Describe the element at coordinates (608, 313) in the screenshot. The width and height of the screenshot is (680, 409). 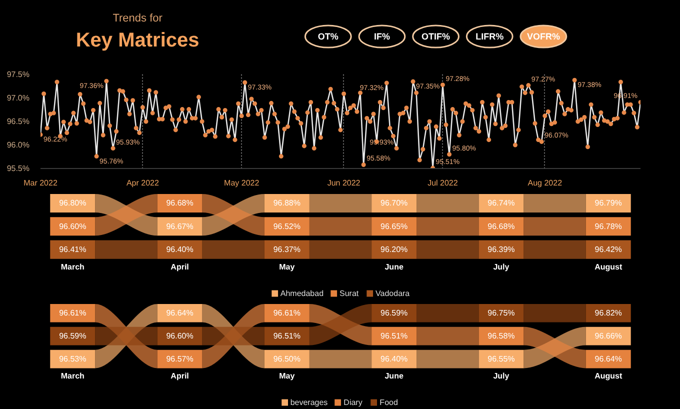
I see `data-label: 96.82%` at that location.